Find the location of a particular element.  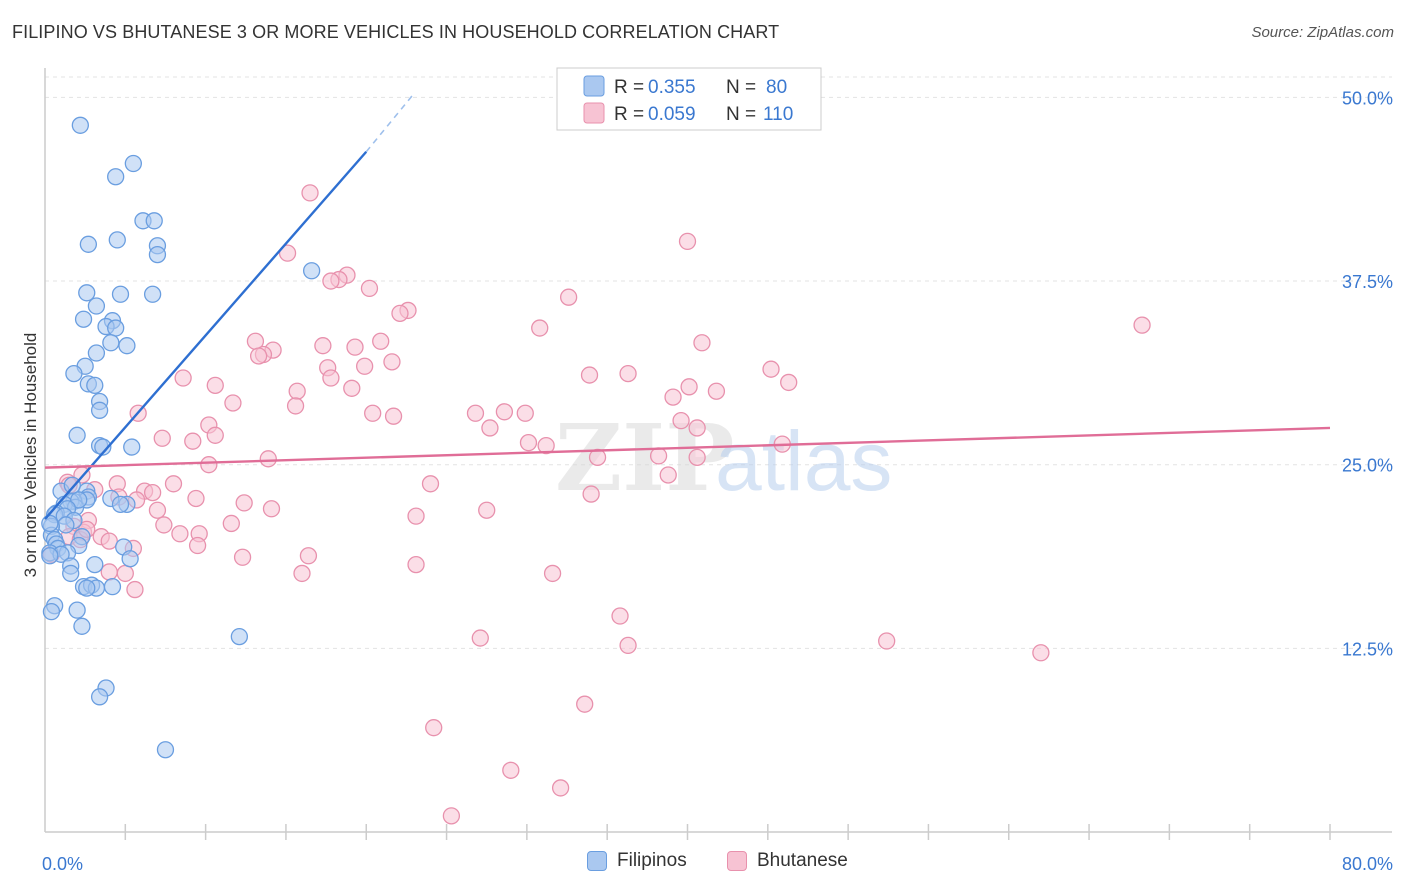

y-tick-label: 25.0% is located at coordinates (1367, 466).